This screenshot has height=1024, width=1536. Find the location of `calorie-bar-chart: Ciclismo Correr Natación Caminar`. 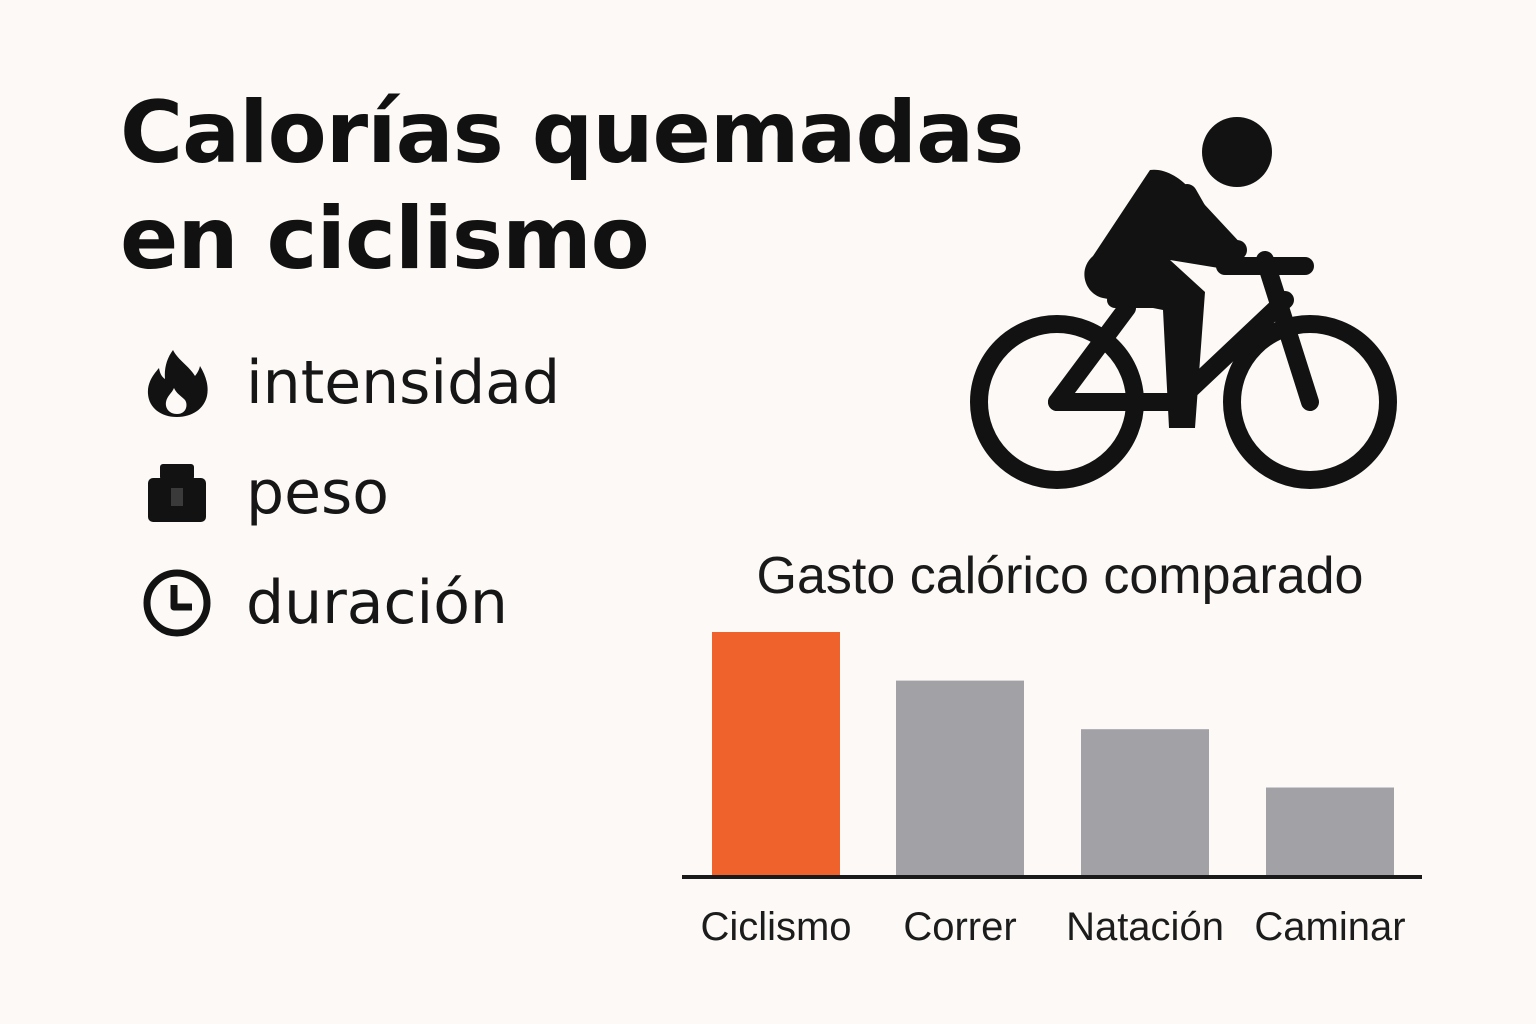

calorie-bar-chart: Ciclismo Correr Natación Caminar is located at coordinates (1052, 790).